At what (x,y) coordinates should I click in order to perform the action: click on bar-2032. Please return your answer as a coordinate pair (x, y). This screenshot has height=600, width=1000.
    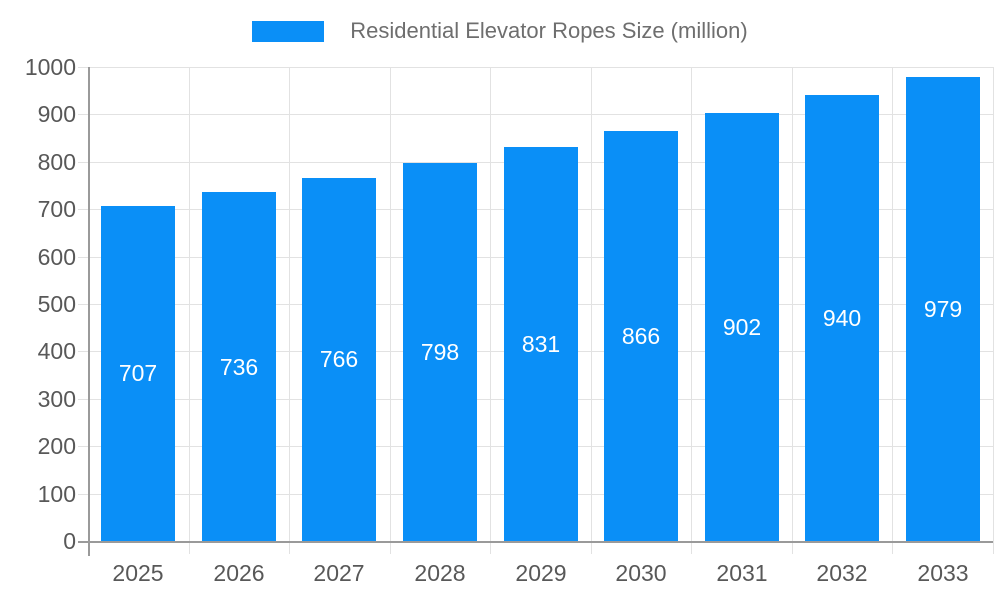
    Looking at the image, I should click on (842, 318).